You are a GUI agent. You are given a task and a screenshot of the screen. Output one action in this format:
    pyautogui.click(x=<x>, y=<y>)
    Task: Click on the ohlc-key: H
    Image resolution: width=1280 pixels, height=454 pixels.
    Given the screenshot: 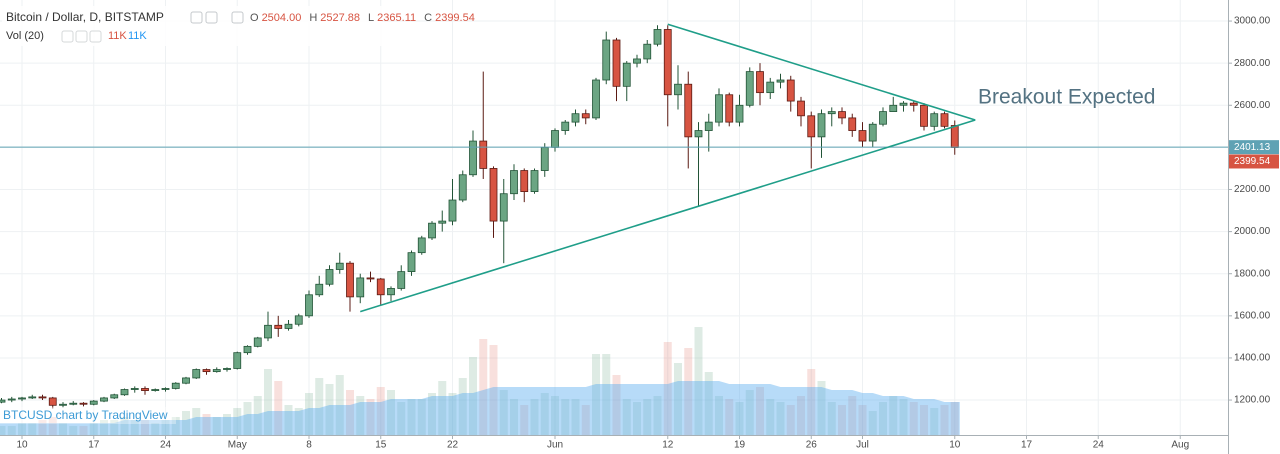 What is the action you would take?
    pyautogui.click(x=313, y=18)
    